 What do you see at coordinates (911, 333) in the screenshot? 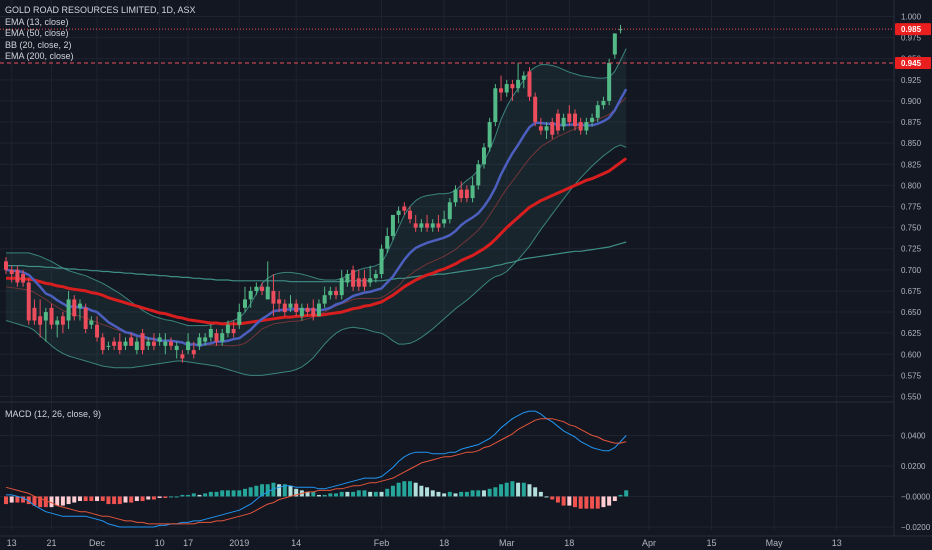
I see `price-tick-label: 0.625` at bounding box center [911, 333].